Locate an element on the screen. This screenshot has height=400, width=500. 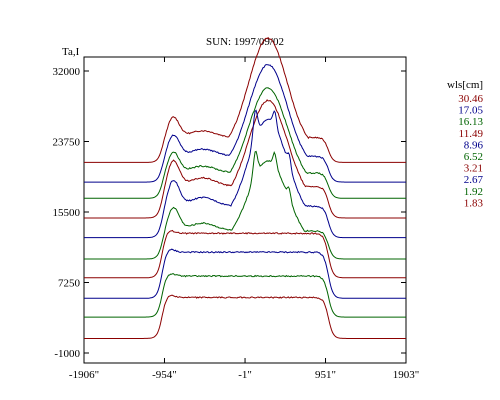
x-tick-label: 951" is located at coordinates (325, 375).